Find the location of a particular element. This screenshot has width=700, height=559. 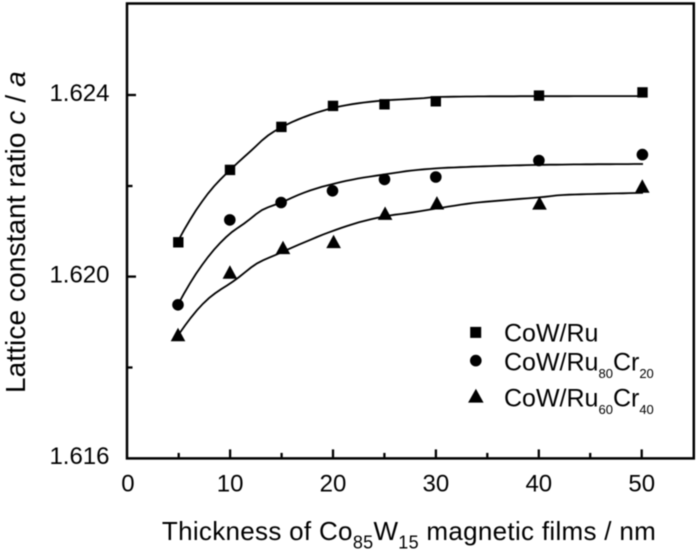

svg-text: 20 is located at coordinates (333, 484).